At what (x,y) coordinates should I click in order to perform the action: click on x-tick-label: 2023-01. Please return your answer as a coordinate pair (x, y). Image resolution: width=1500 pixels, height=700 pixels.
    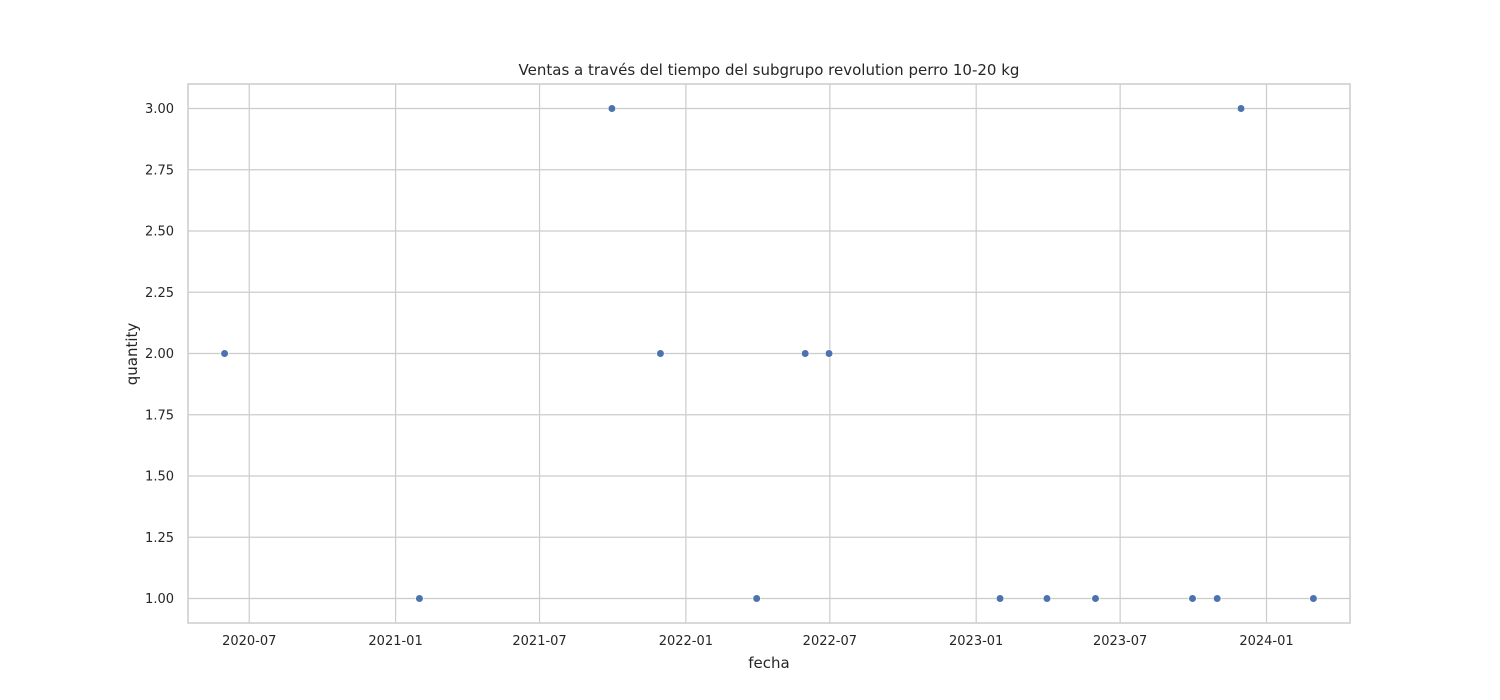
    Looking at the image, I should click on (976, 641).